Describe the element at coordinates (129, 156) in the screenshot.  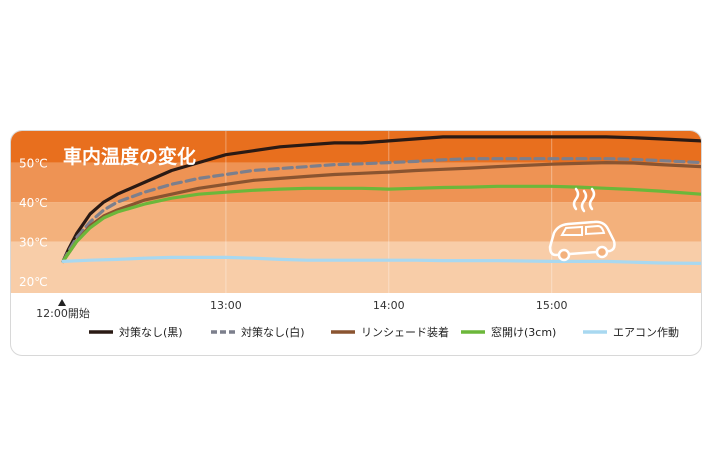
I see `chart-title: 車内温度の変化` at that location.